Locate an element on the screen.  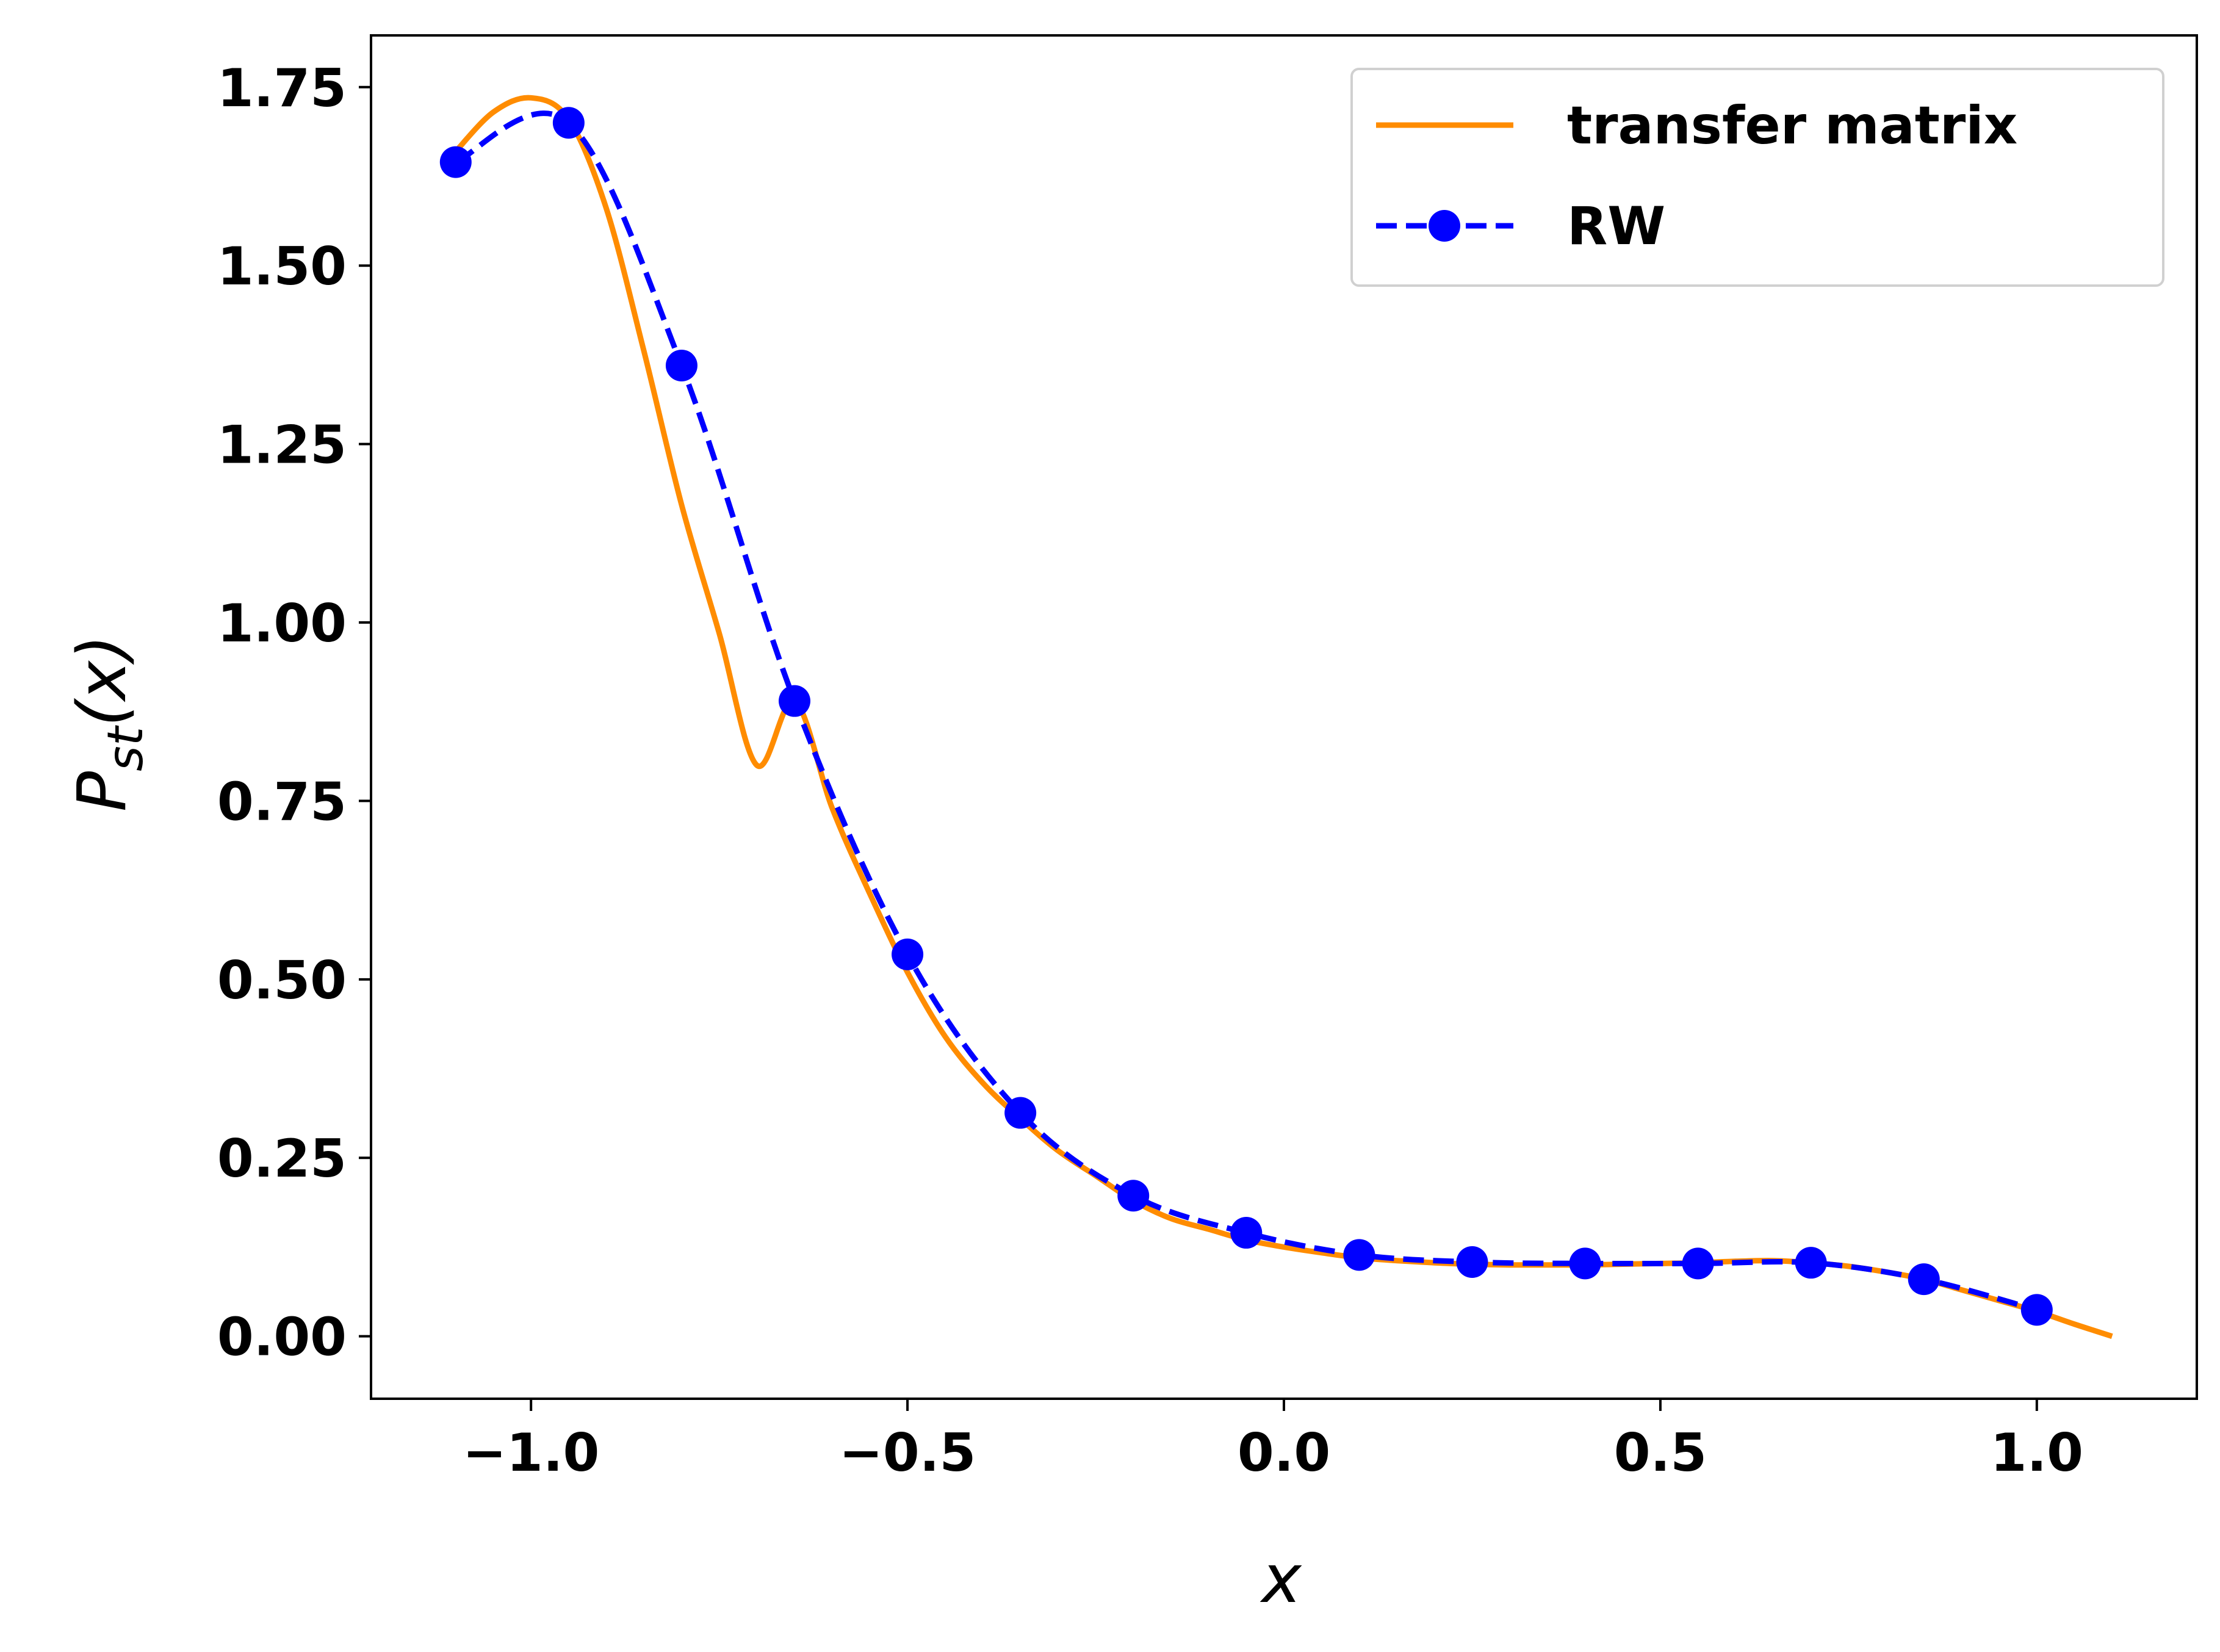
y-axis-label-arg: (x) is located at coordinates (102, 681).